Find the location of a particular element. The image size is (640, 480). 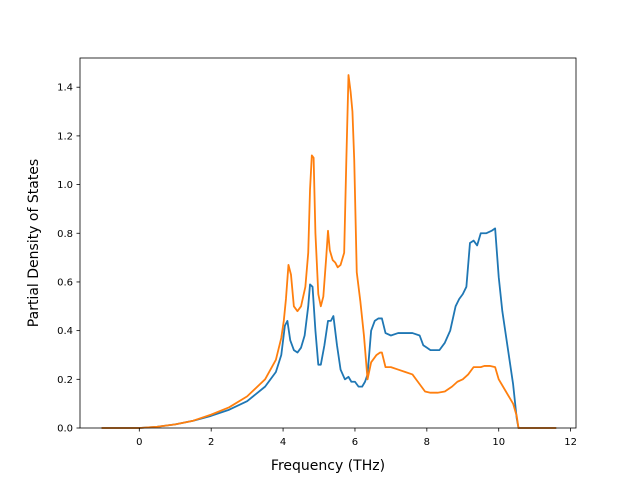

x-axis-label: Frequency (THz) is located at coordinates (328, 466).